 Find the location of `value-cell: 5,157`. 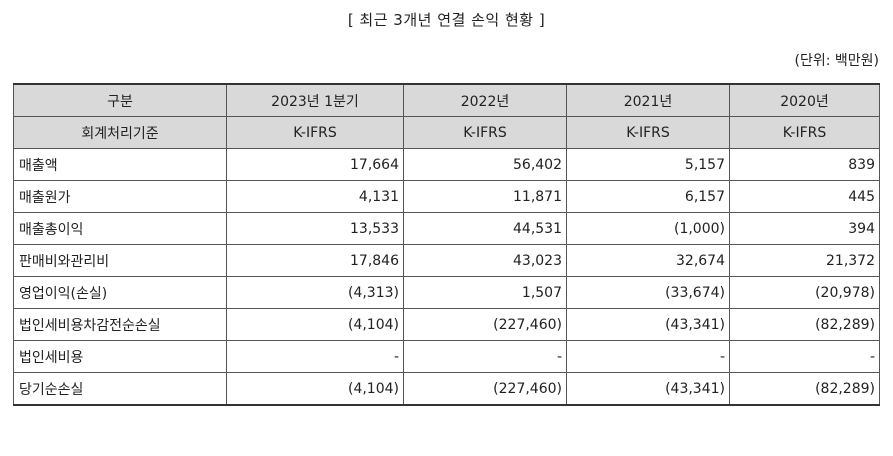

value-cell: 5,157 is located at coordinates (648, 164).